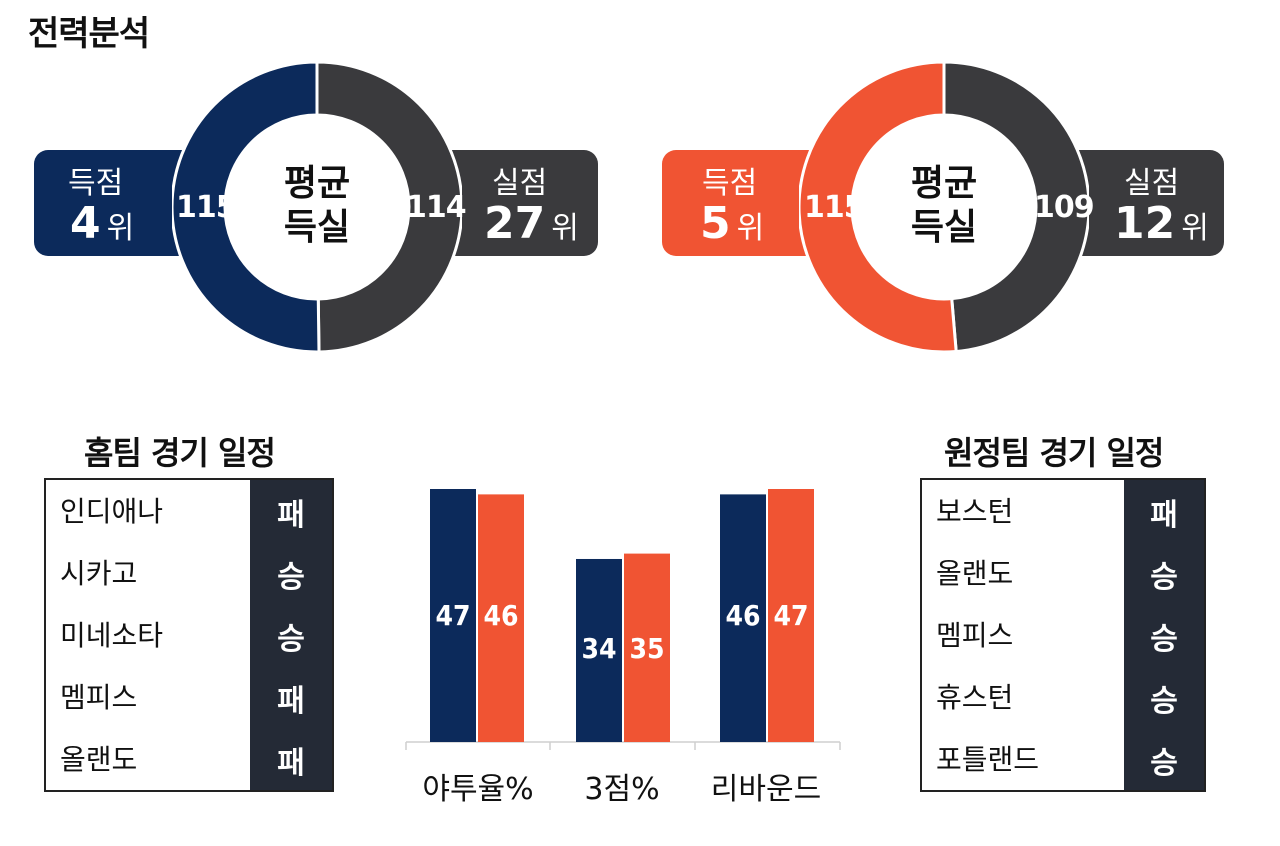  I want to click on away-donut-chart, so click(944, 207).